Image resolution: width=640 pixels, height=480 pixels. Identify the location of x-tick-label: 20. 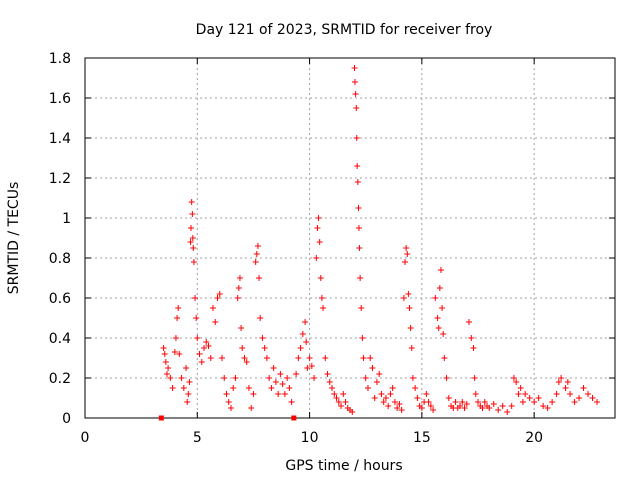
(534, 438).